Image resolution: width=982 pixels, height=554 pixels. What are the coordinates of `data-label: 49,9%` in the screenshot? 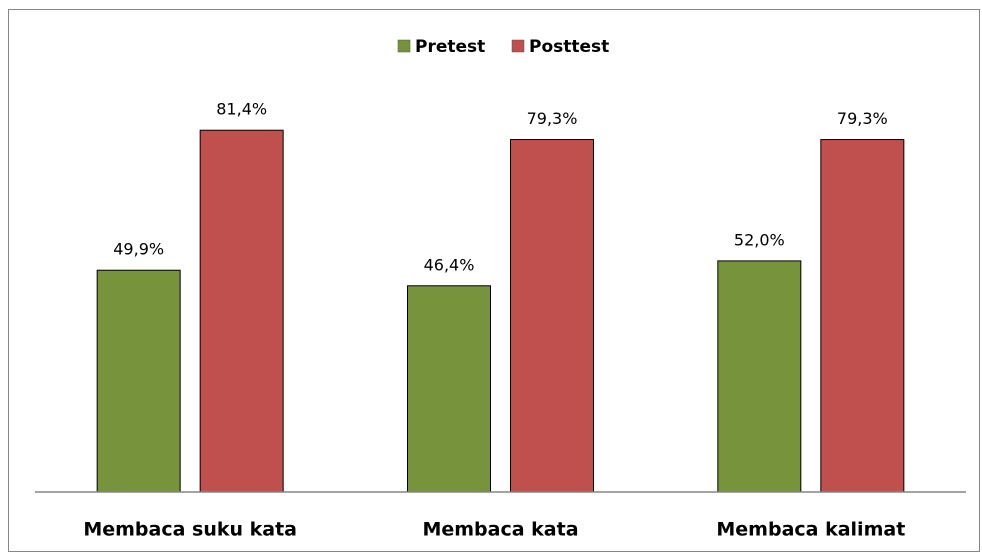 It's located at (138, 249).